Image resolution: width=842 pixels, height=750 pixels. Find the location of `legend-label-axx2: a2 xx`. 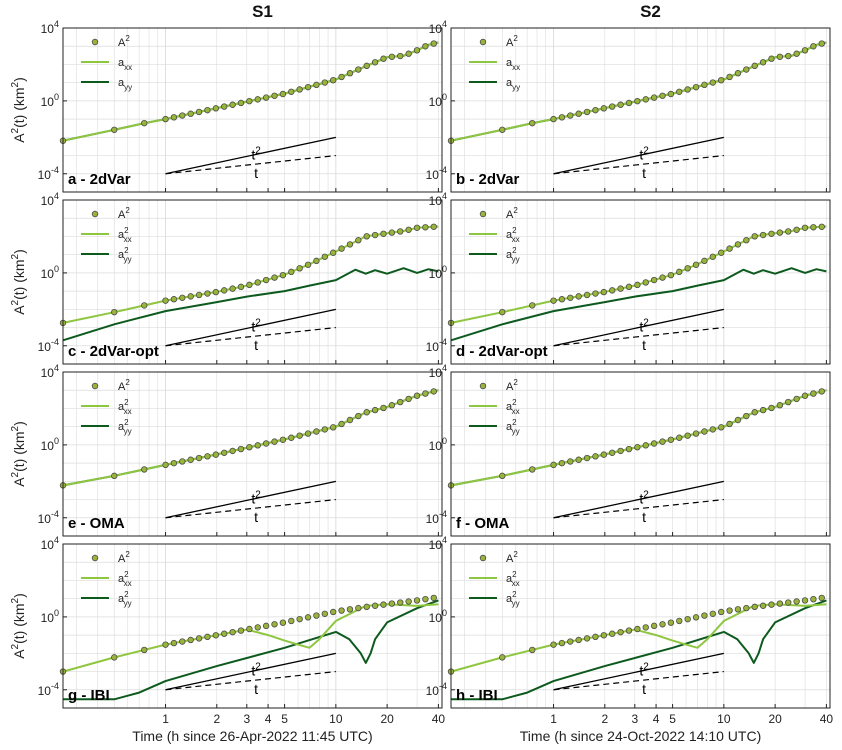

legend-label-axx2: a2 xx is located at coordinates (513, 407).